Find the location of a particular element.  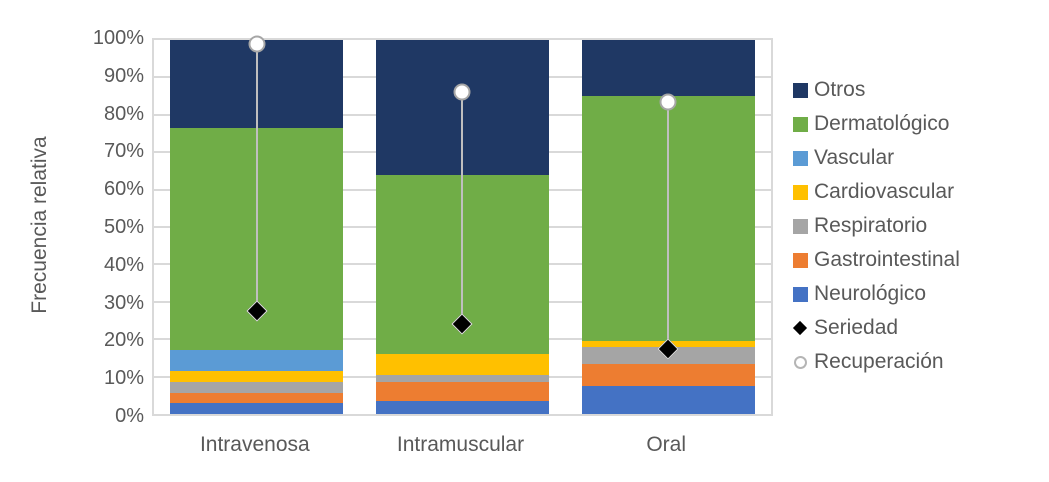

range-line-oral is located at coordinates (668, 225).